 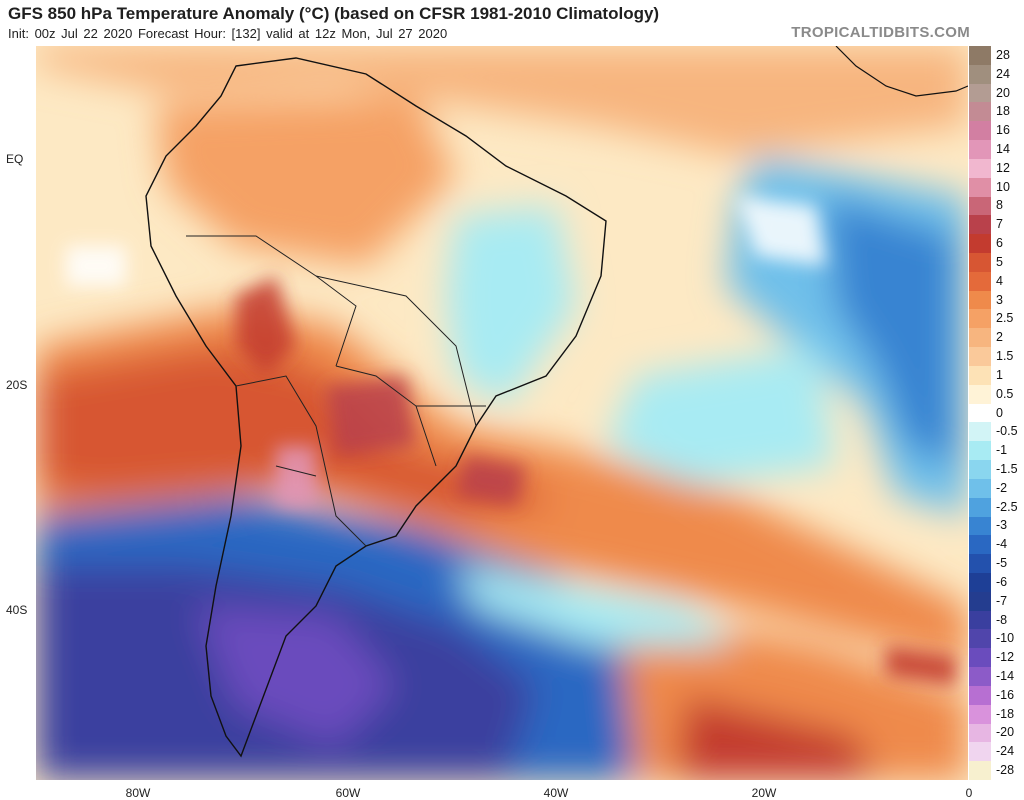 What do you see at coordinates (15, 159) in the screenshot?
I see `lat-label-eq: EQ` at bounding box center [15, 159].